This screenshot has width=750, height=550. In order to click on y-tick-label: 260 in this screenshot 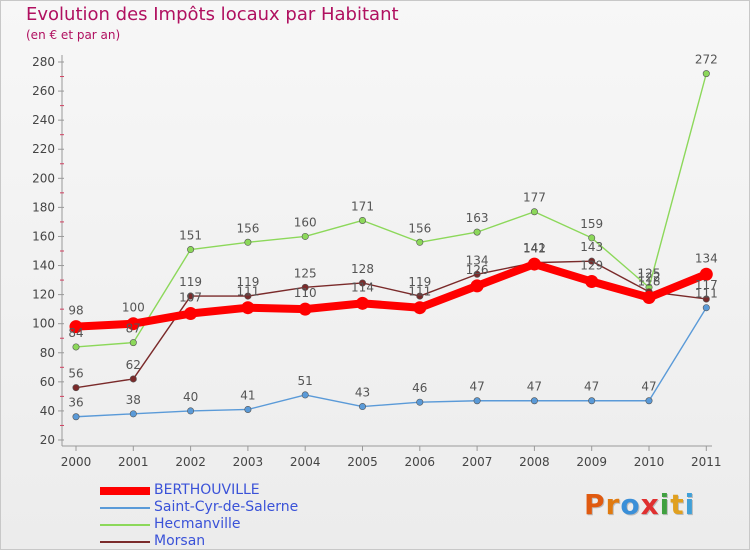, I will do `click(43, 91)`.